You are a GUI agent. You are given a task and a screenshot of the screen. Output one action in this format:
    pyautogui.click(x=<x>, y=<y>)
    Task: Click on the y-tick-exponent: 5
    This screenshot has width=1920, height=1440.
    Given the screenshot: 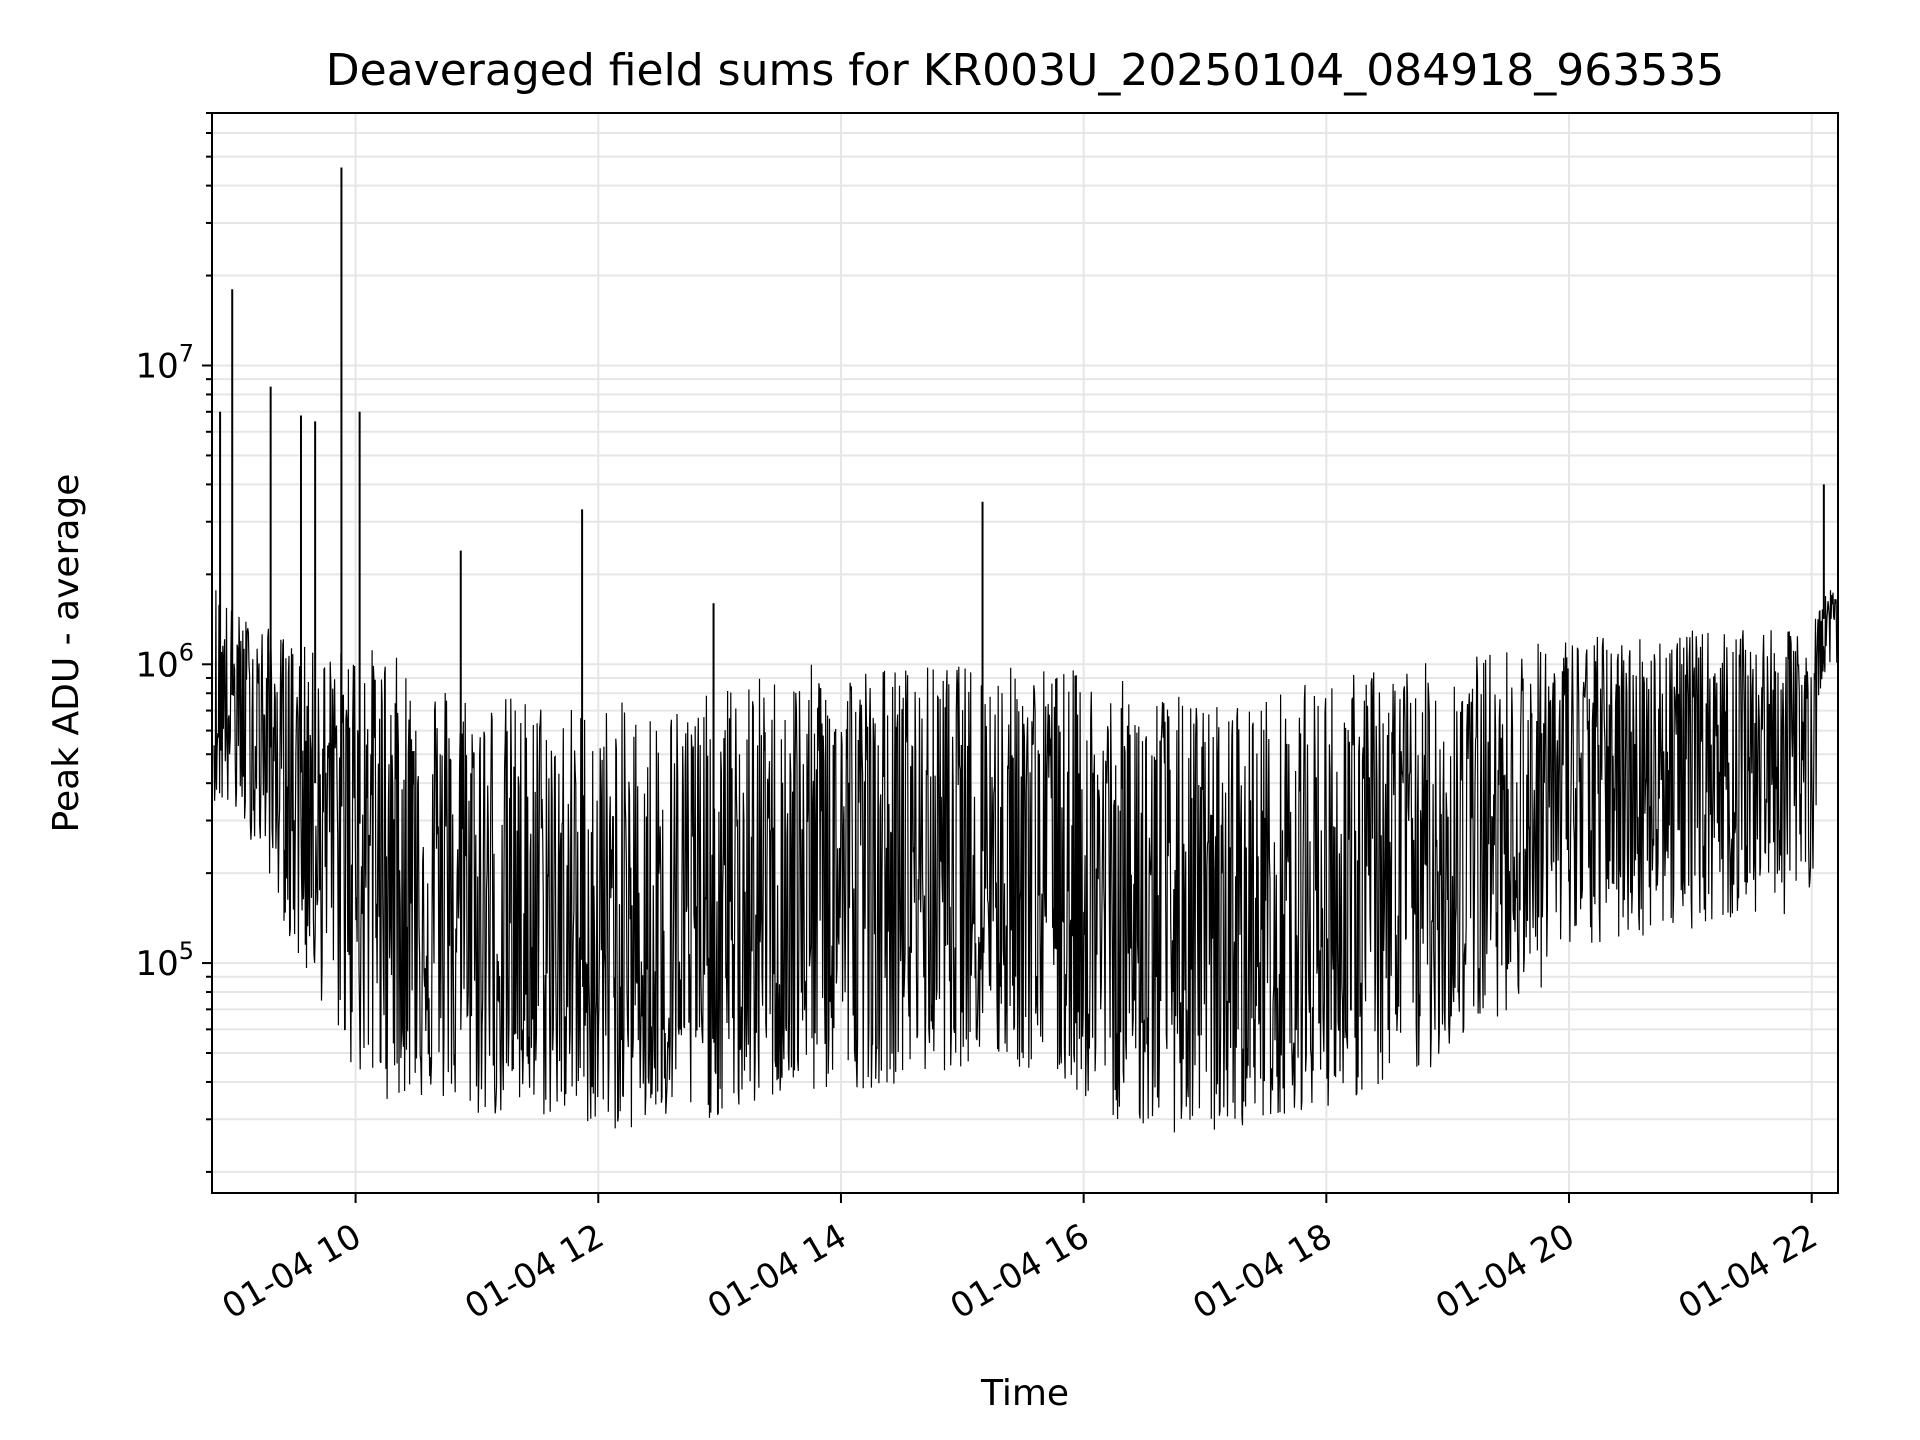 What is the action you would take?
    pyautogui.click(x=186, y=951)
    